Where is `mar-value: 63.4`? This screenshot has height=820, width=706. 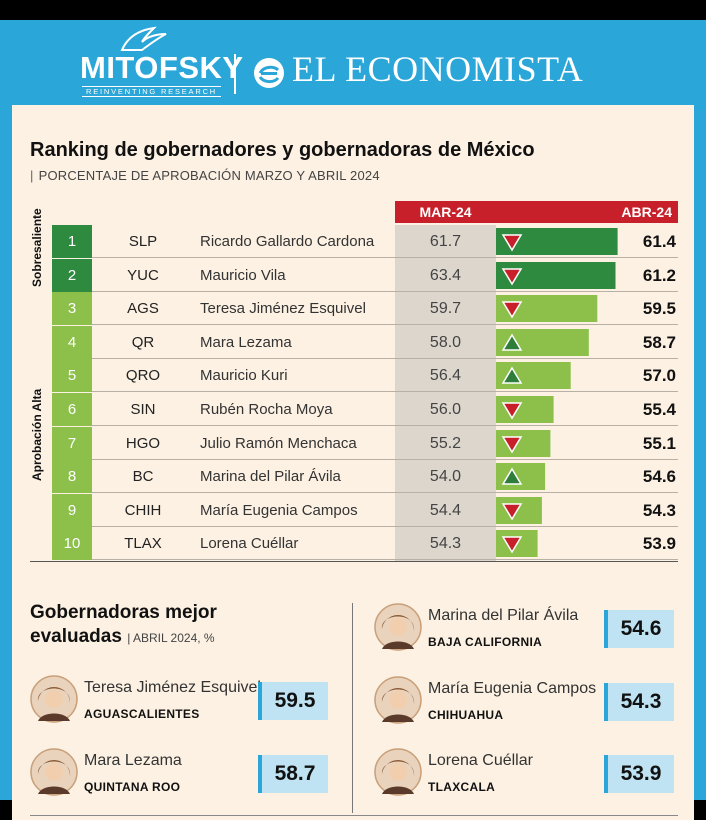 mar-value: 63.4 is located at coordinates (445, 275).